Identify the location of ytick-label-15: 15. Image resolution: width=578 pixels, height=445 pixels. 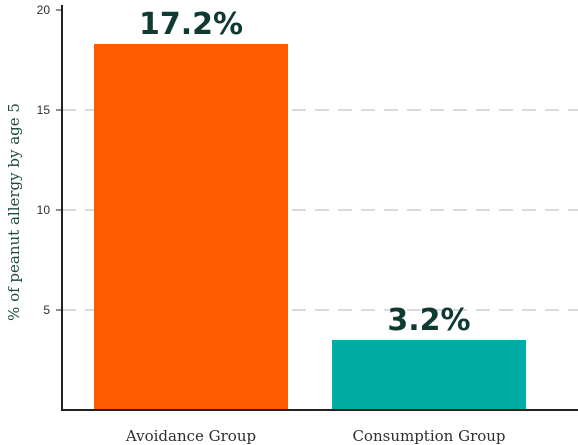
(44, 110).